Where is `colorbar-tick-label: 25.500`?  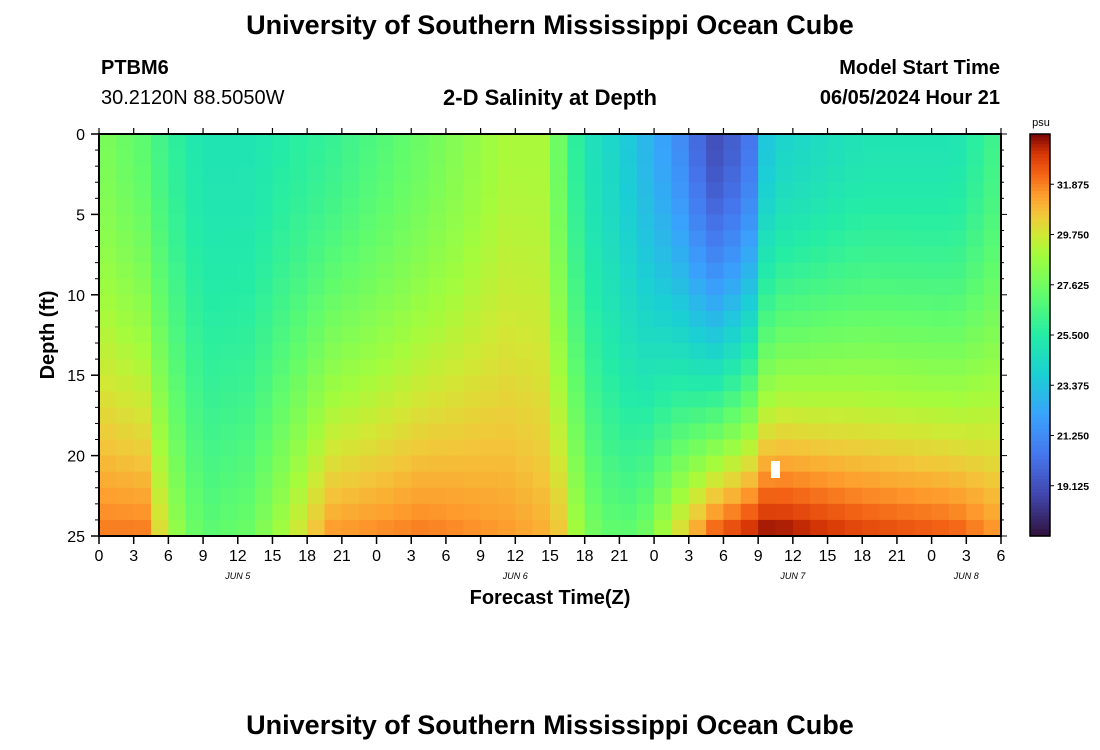
colorbar-tick-label: 25.500 is located at coordinates (1073, 336).